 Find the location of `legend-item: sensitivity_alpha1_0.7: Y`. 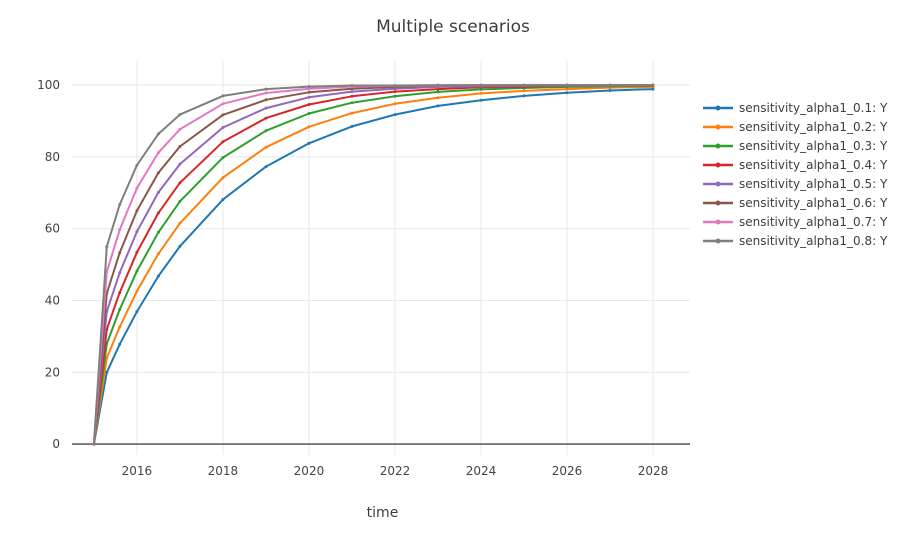

legend-item: sensitivity_alpha1_0.7: Y is located at coordinates (793, 222).